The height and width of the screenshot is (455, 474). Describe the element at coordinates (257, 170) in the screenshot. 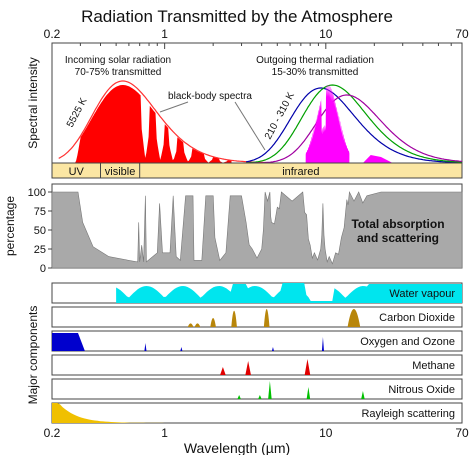

I see `band-strip` at that location.